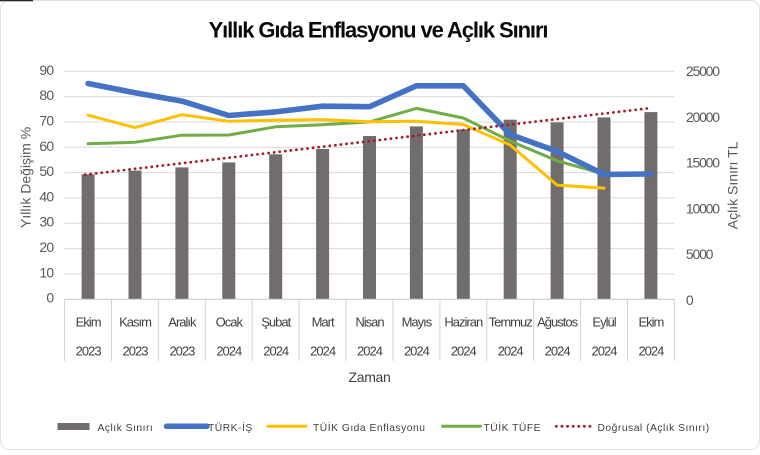 This screenshot has width=760, height=455. Describe the element at coordinates (654, 428) in the screenshot. I see `svg-text: Doğrusal (Açlık Sınırı)` at that location.